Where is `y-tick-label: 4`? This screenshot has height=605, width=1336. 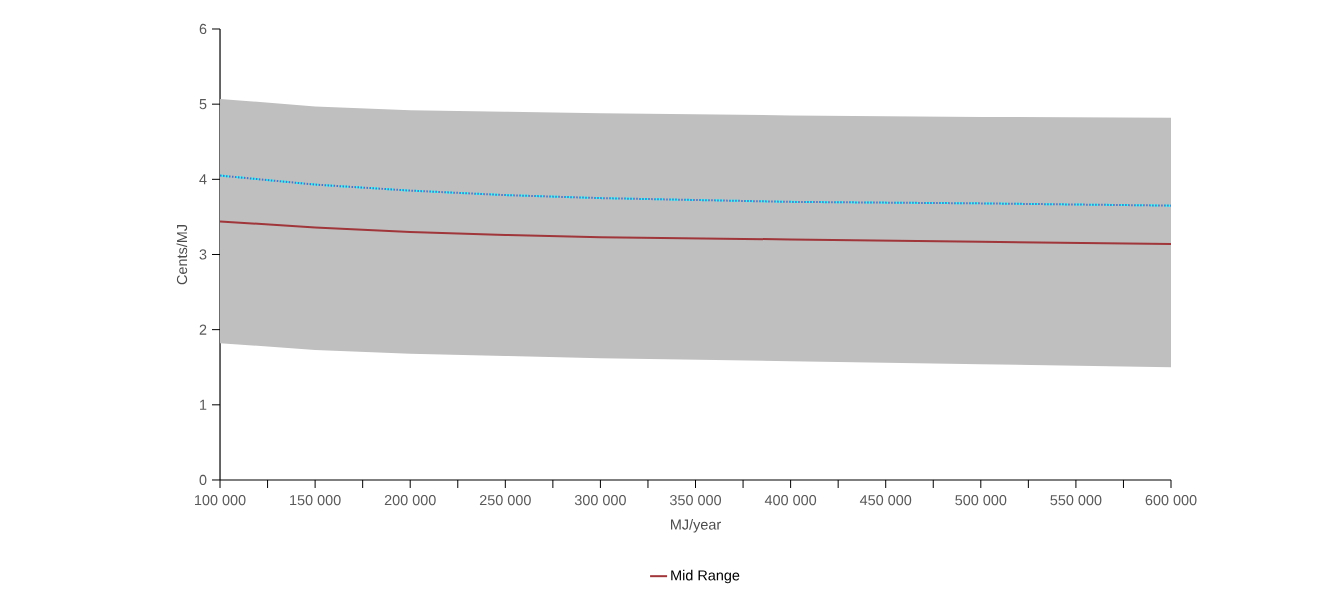
y-tick-label: 4 is located at coordinates (203, 179).